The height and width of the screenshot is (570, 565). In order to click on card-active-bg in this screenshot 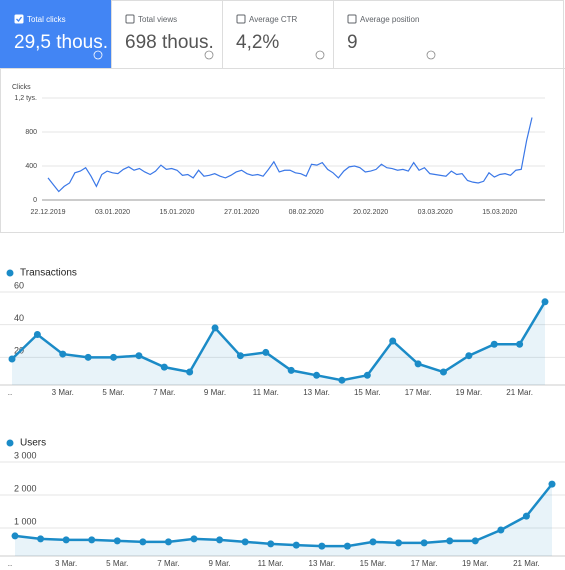, I will do `click(55, 34)`.